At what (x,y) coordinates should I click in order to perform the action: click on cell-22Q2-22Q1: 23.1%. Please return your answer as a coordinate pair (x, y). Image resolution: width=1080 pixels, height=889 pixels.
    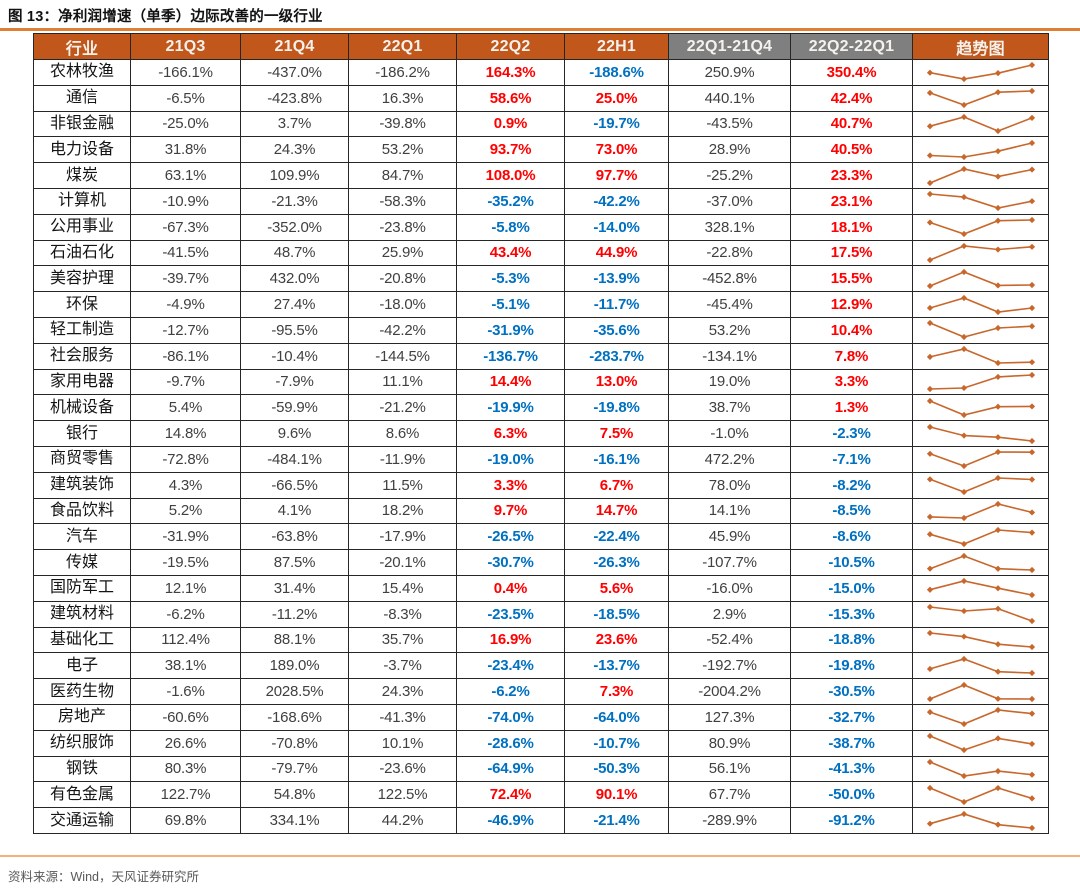
    Looking at the image, I should click on (851, 201).